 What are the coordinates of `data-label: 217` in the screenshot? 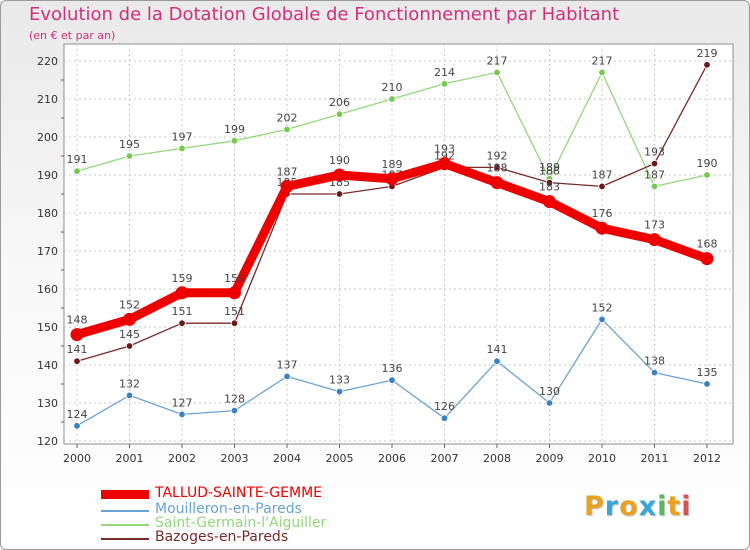 It's located at (602, 60).